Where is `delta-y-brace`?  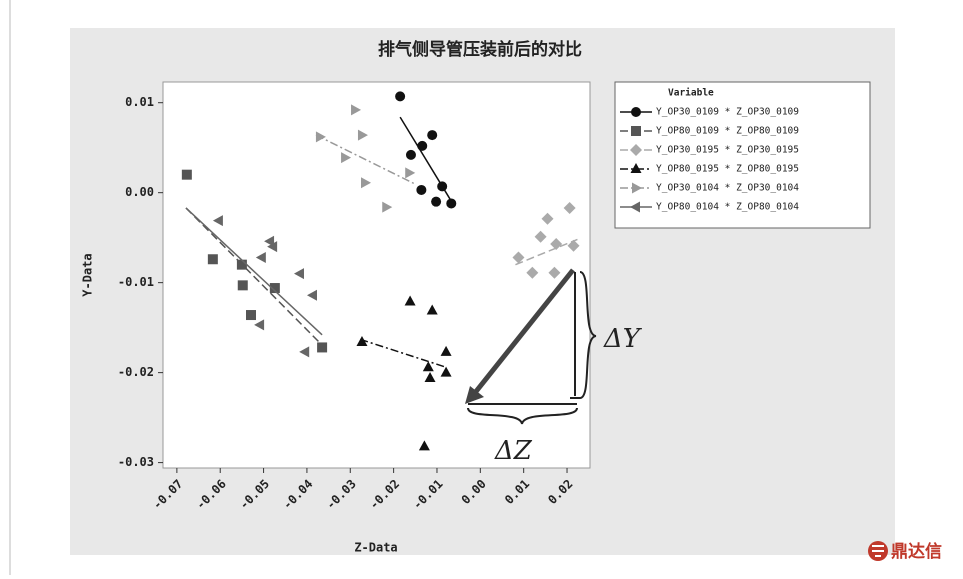
delta-y-brace is located at coordinates (583, 335).